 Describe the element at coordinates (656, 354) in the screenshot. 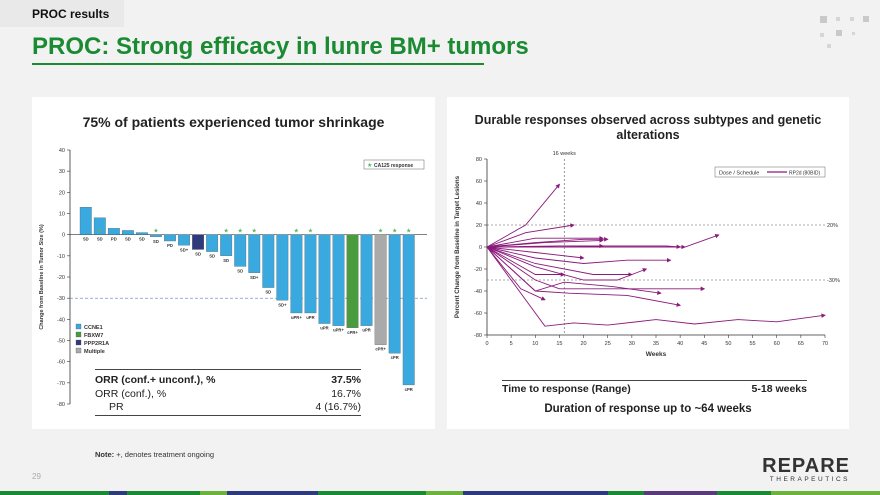

I see `spider-x-axis-label: Weeks` at that location.